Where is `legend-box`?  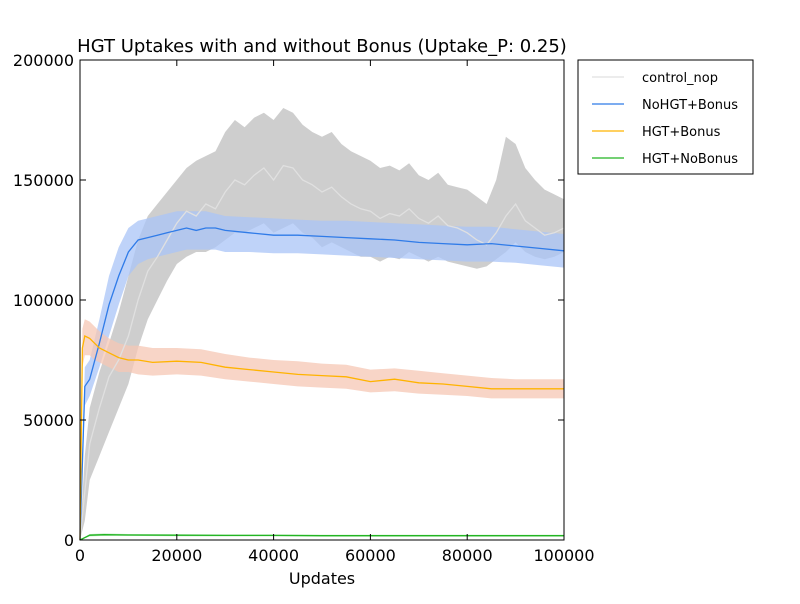
legend-box is located at coordinates (665, 117).